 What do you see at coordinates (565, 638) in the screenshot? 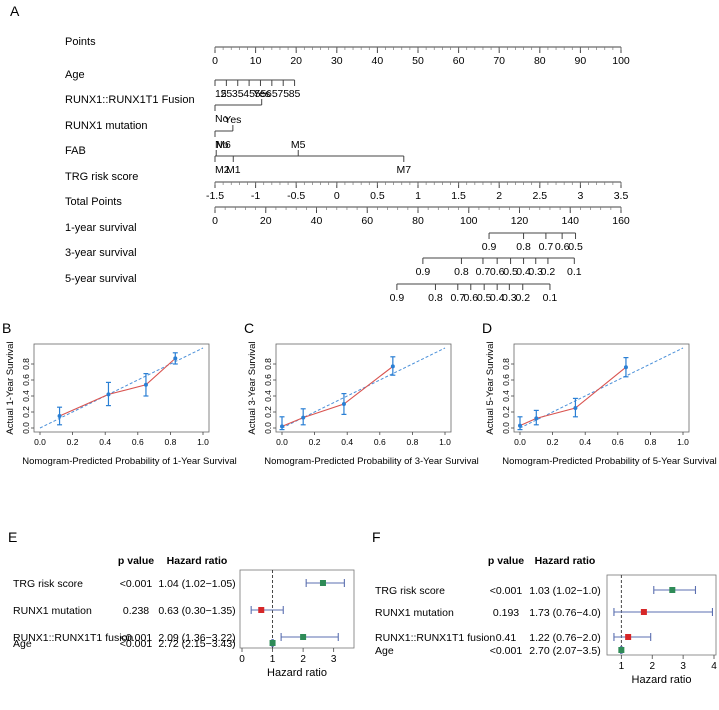
I see `forest-hr-text: 1.22 (0.76−2.0)` at bounding box center [565, 638].